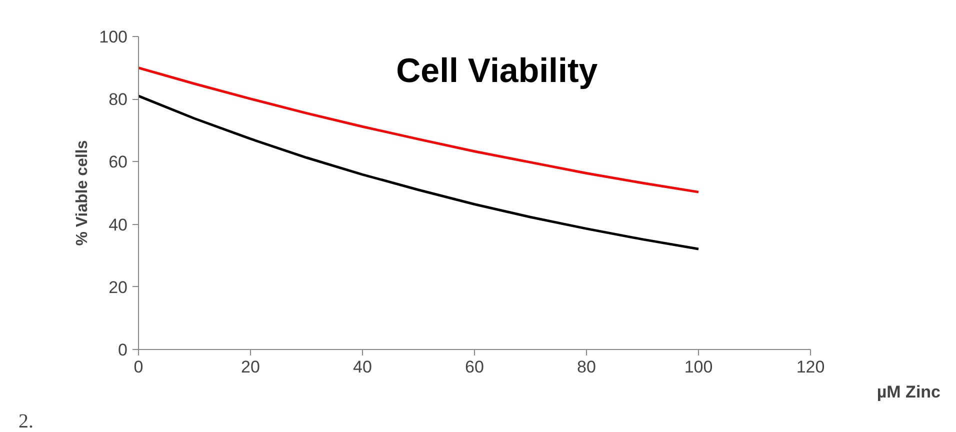  What do you see at coordinates (908, 392) in the screenshot?
I see `x-axis-title: µM Zinc` at bounding box center [908, 392].